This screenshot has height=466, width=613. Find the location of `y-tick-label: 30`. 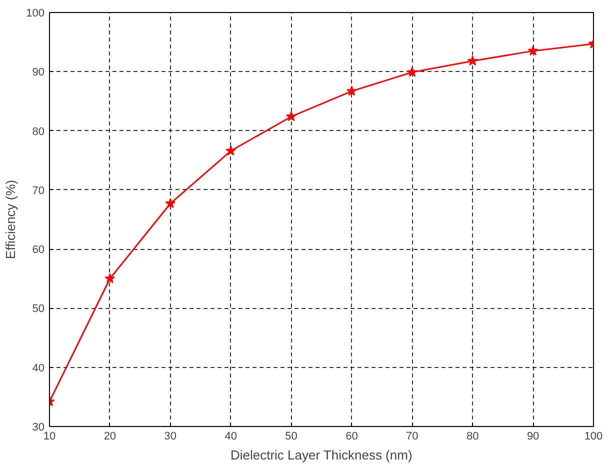

y-tick-label: 30 is located at coordinates (38, 428).